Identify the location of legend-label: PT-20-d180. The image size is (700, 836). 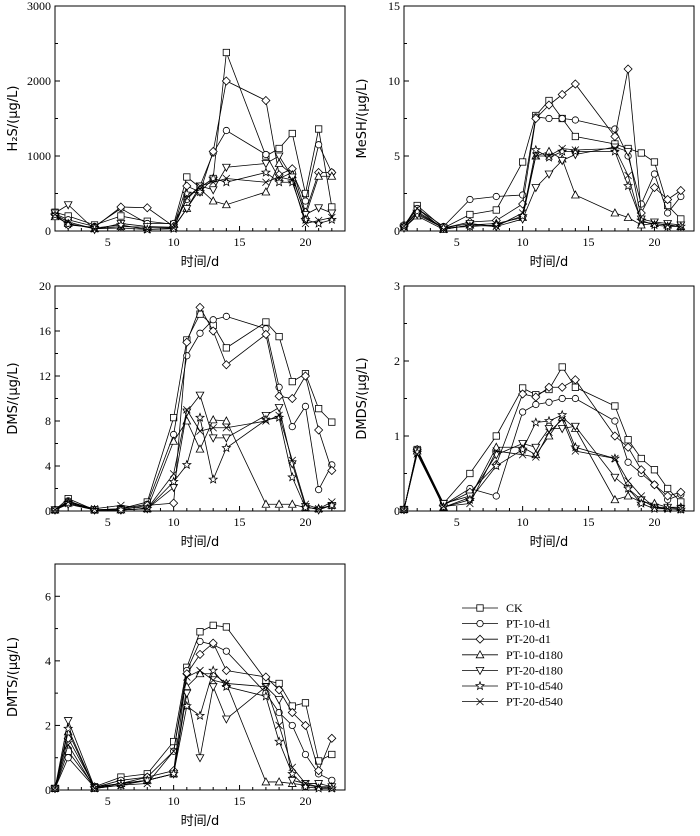
(534, 670).